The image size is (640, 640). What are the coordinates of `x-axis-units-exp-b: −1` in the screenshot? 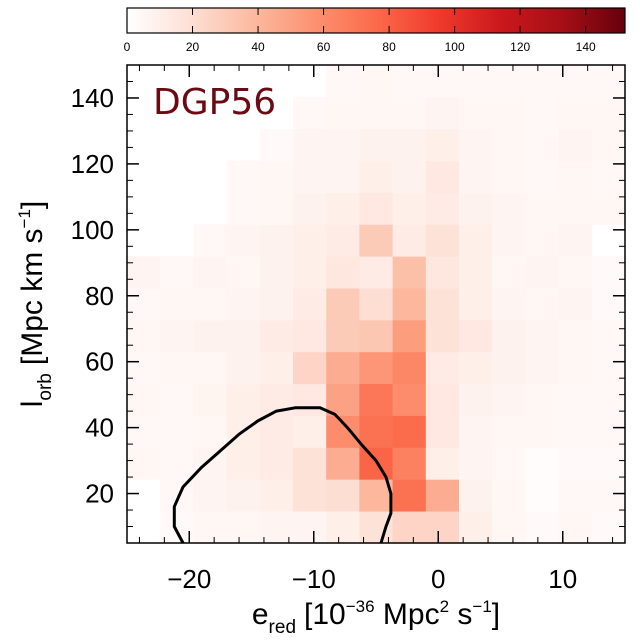 It's located at (481, 606).